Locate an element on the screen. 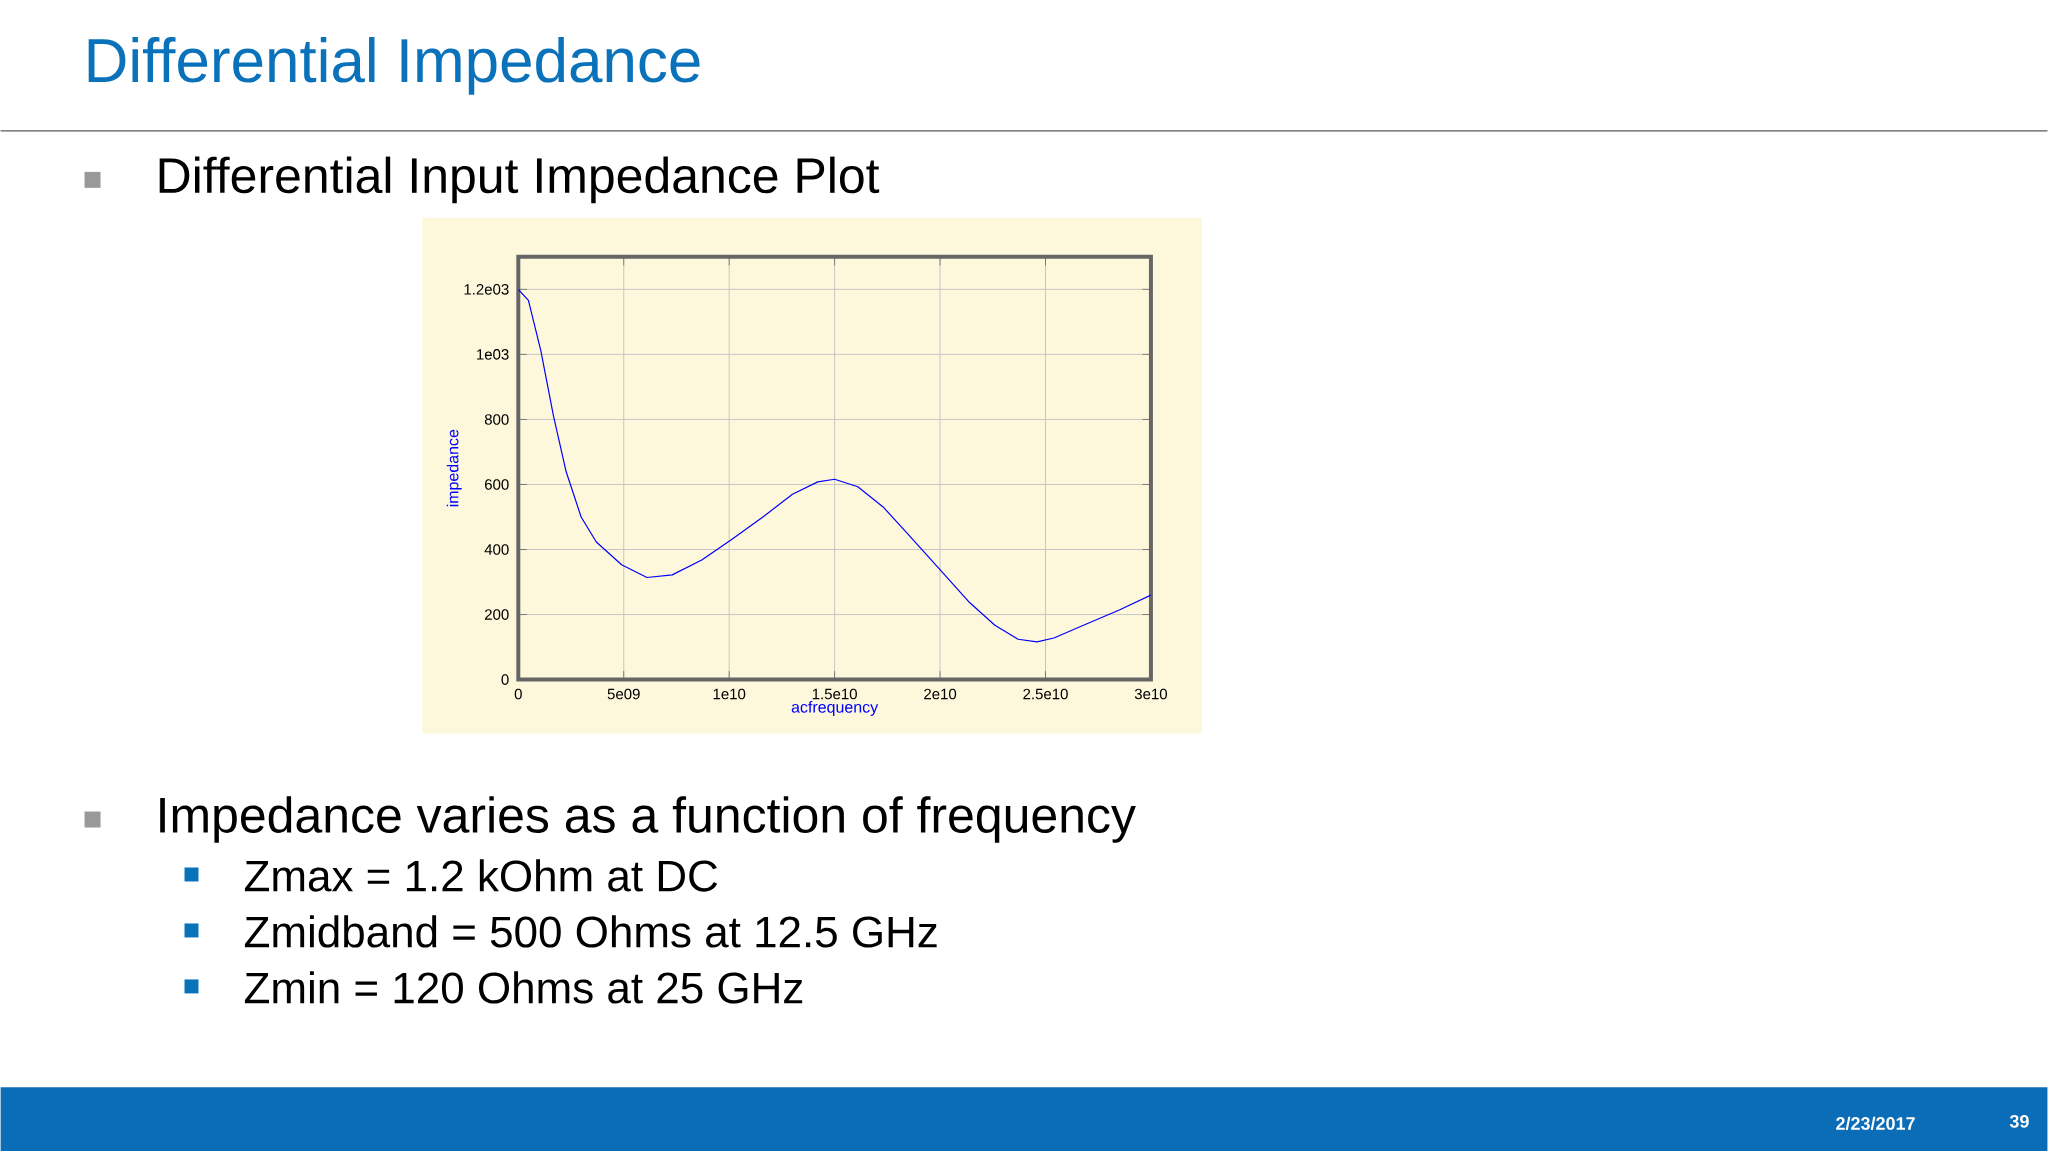 The image size is (2048, 1151). y-tick-label: 800 is located at coordinates (496, 419).